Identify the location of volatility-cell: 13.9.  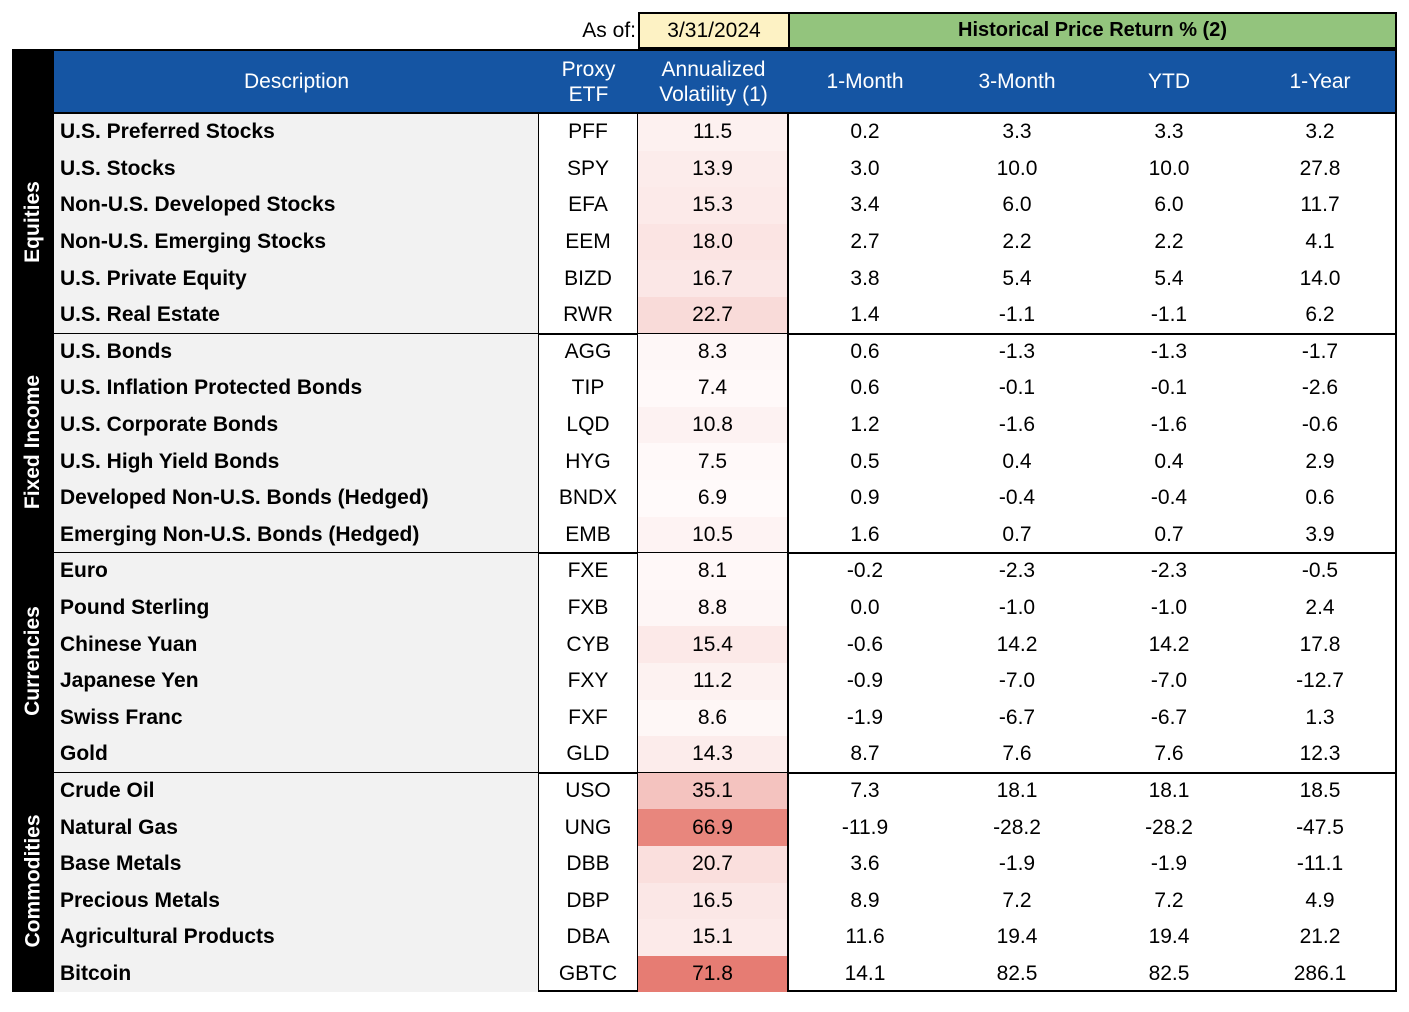
(713, 169).